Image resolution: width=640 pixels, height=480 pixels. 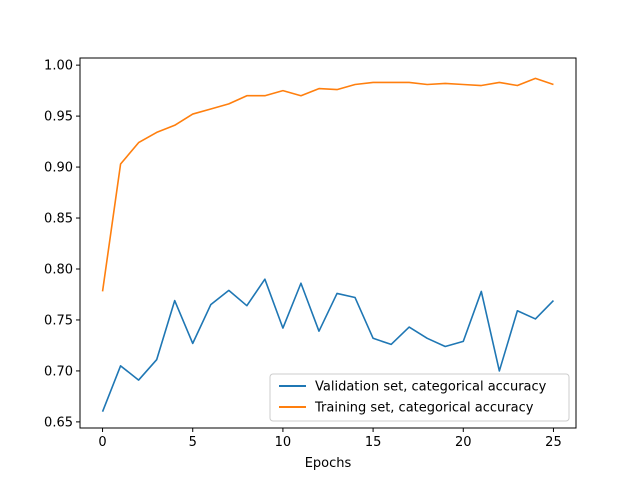 I want to click on x-tick-label: 0, so click(x=102, y=442).